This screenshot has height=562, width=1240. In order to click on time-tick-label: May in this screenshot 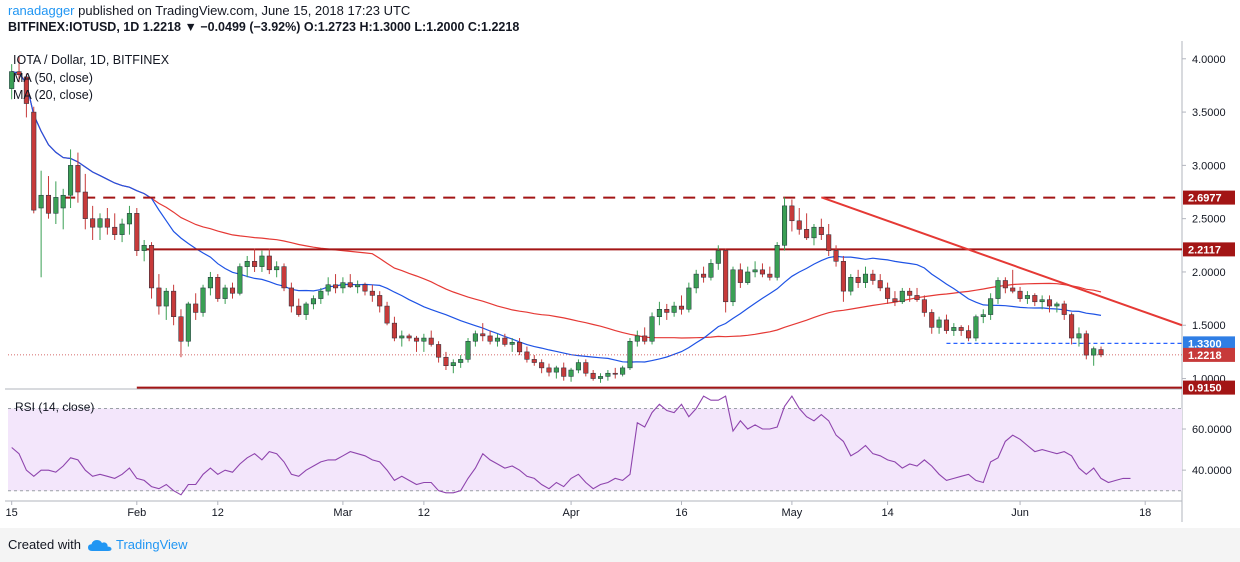, I will do `click(792, 513)`.